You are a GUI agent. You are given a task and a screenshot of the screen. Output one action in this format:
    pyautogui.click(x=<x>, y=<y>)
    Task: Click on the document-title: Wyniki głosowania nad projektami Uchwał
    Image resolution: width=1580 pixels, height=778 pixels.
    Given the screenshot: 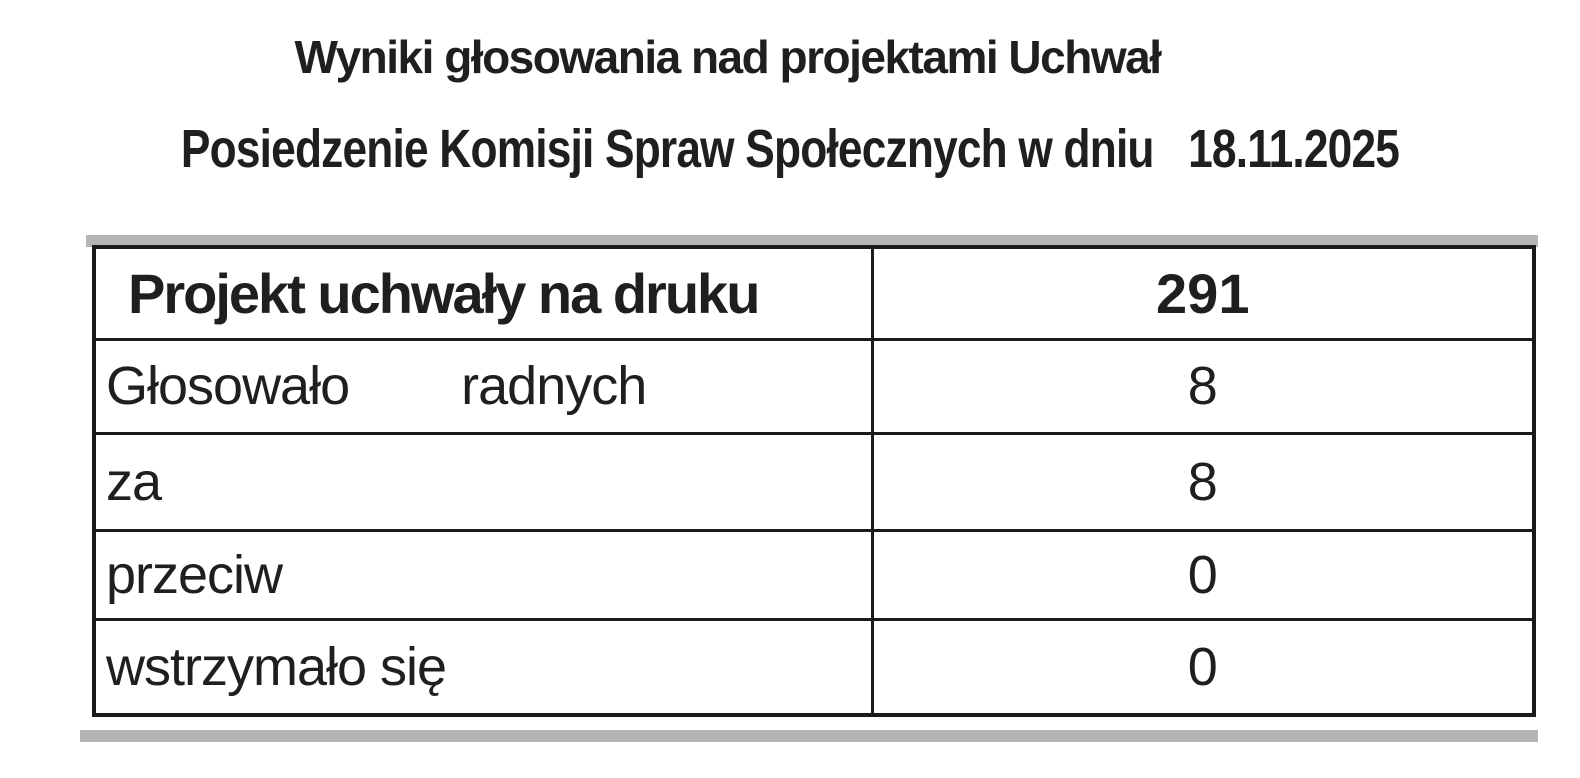 What is the action you would take?
    pyautogui.click(x=728, y=57)
    